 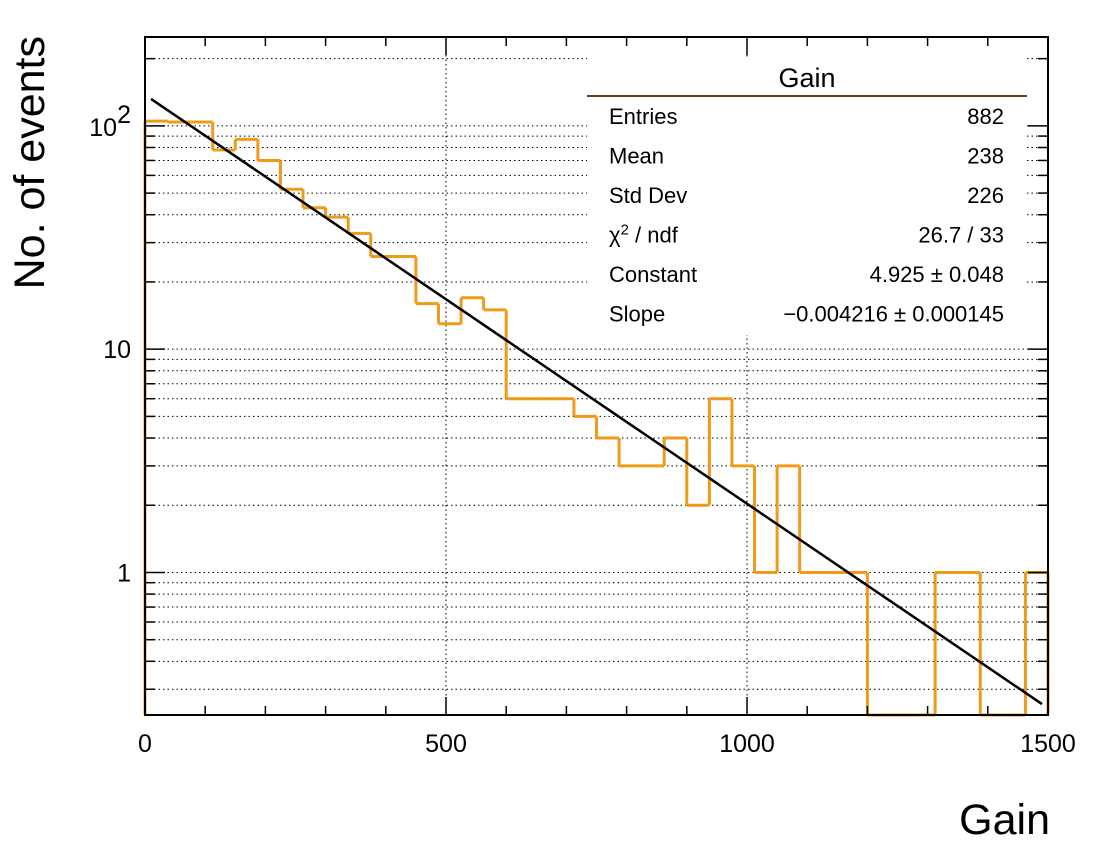 What do you see at coordinates (636, 156) in the screenshot?
I see `stats-row-label: Mean` at bounding box center [636, 156].